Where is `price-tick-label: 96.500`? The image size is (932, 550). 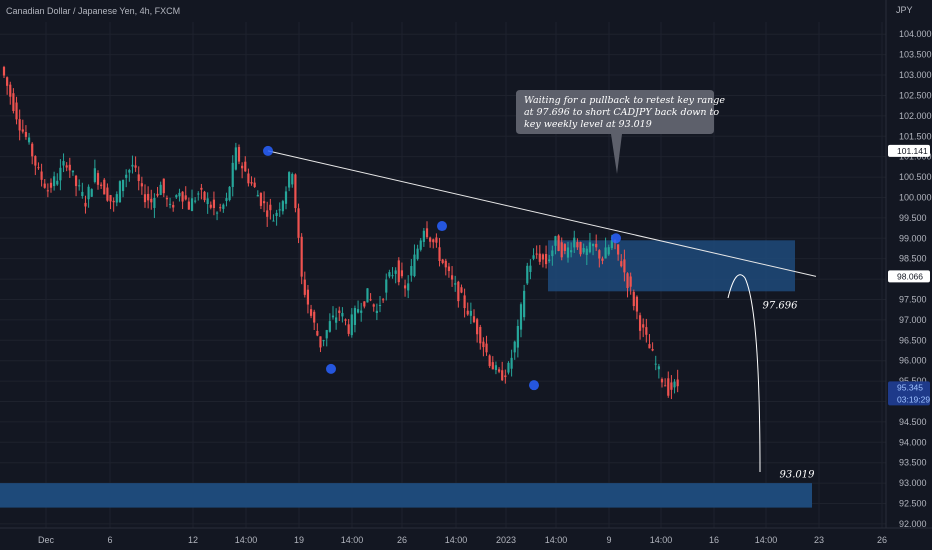
price-tick-label: 96.500 is located at coordinates (913, 340).